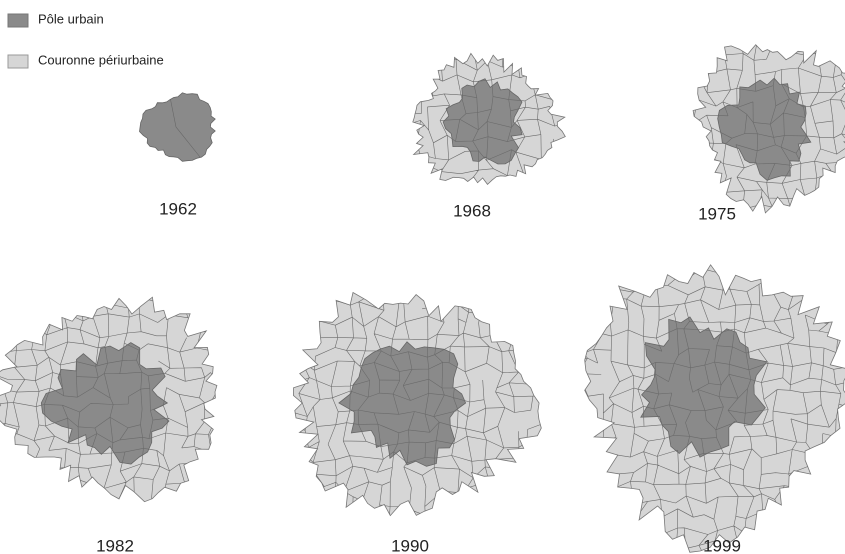  I want to click on map-4: 1990, so click(417, 422).